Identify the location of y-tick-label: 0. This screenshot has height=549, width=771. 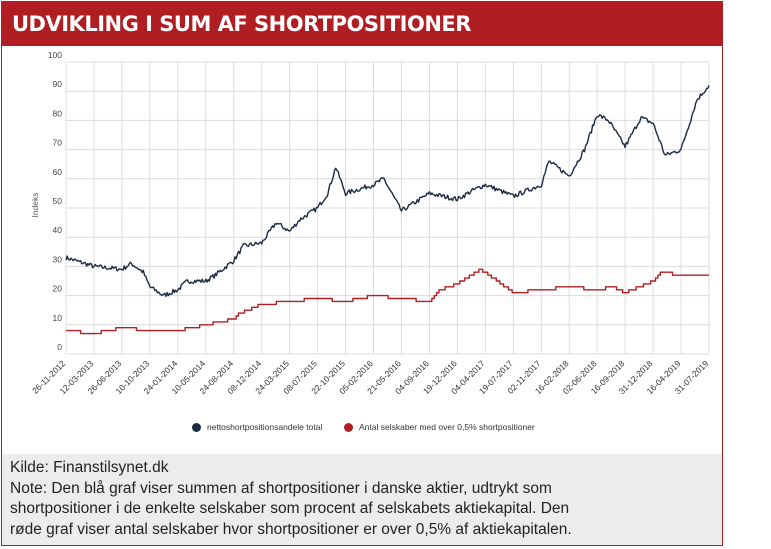
(59, 347).